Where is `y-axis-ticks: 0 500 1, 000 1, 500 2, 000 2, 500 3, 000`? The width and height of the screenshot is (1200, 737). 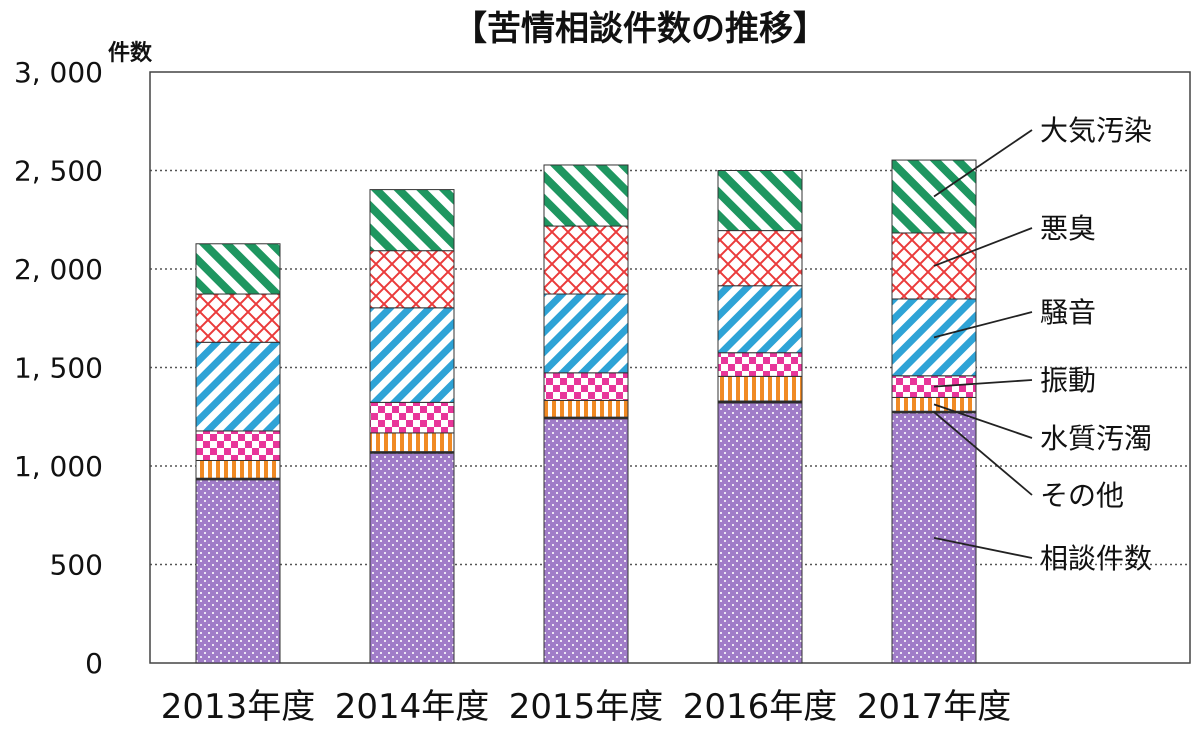 y-axis-ticks: 0 500 1, 000 1, 500 2, 000 2, 500 3, 000 is located at coordinates (58, 368).